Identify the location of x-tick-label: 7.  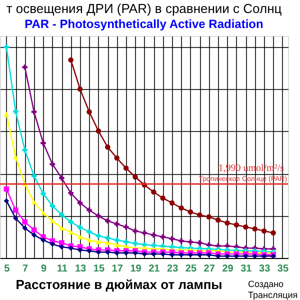
(25, 269).